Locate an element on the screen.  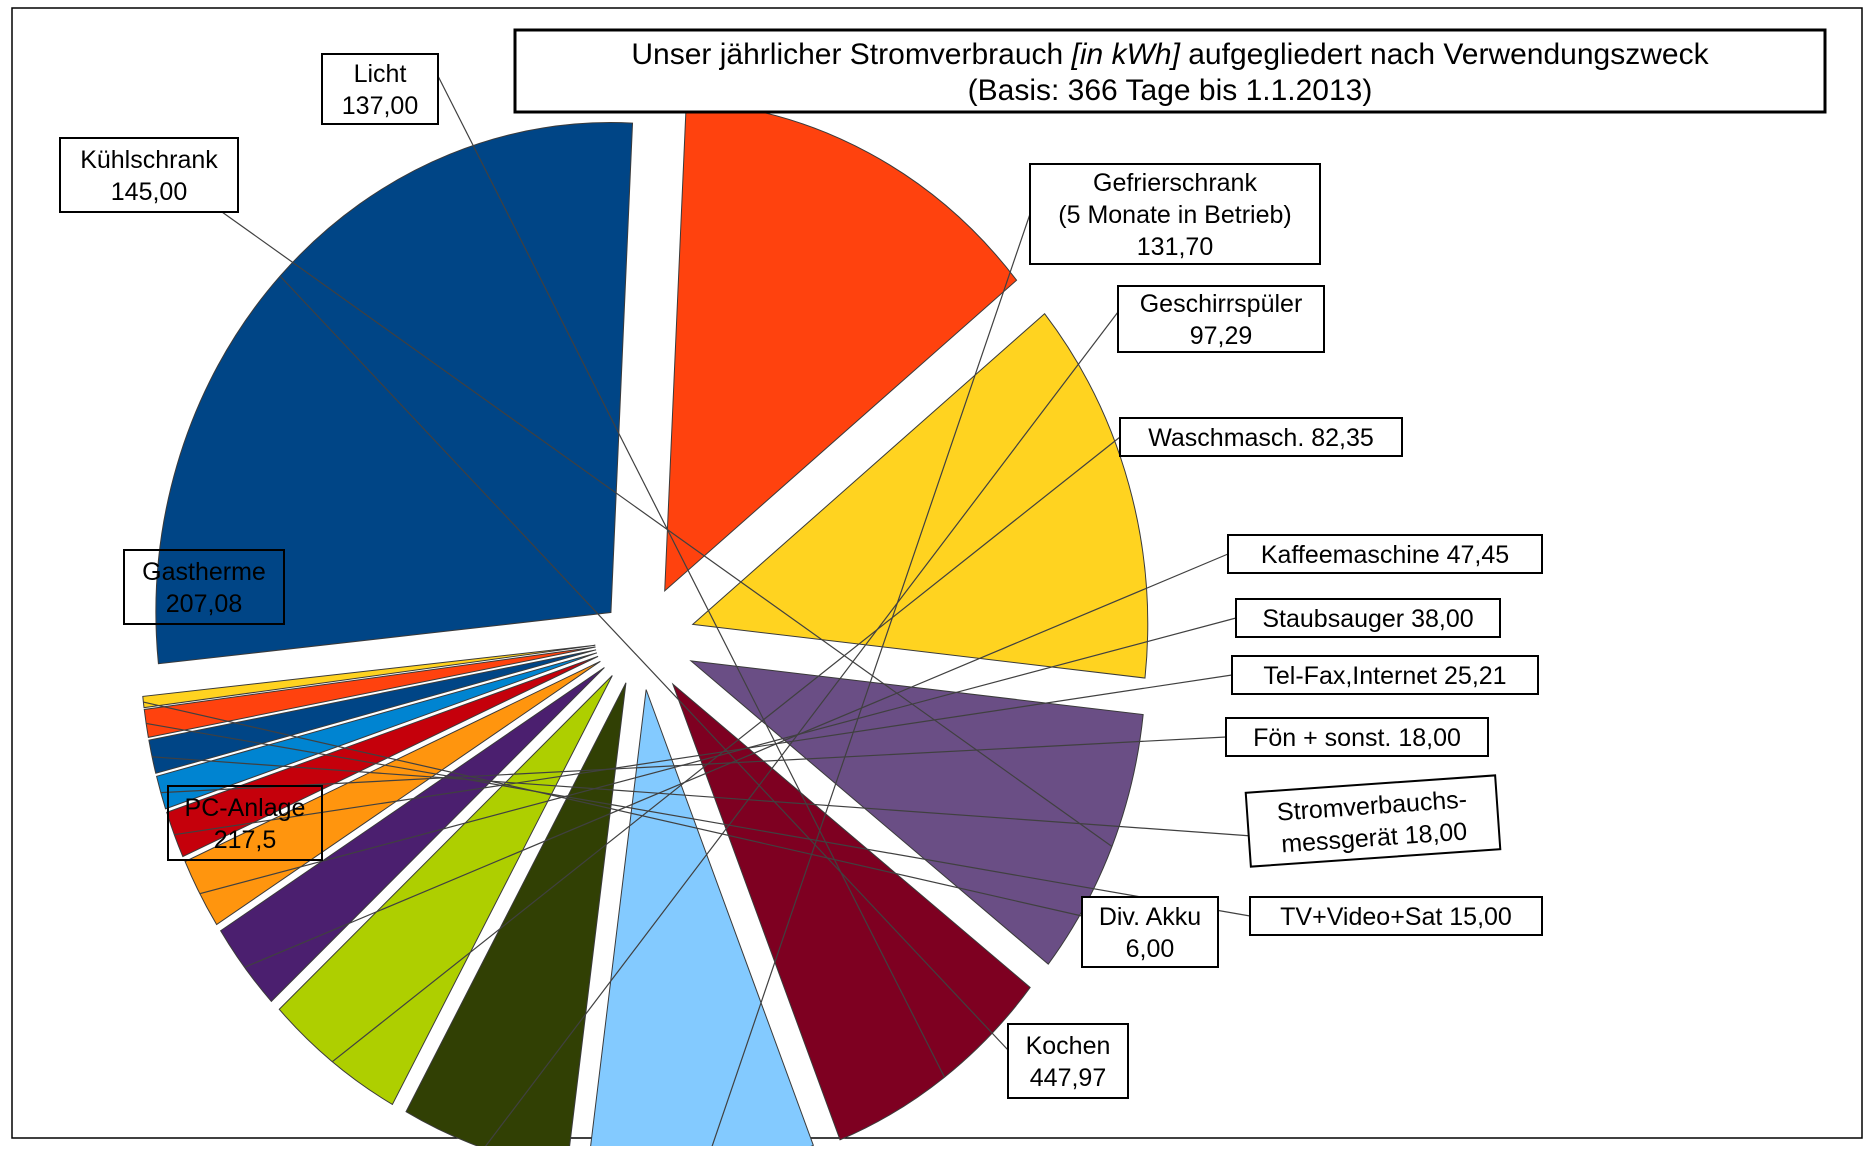
slice-label-wasch: Waschmasch. 82,35 is located at coordinates (1261, 437).